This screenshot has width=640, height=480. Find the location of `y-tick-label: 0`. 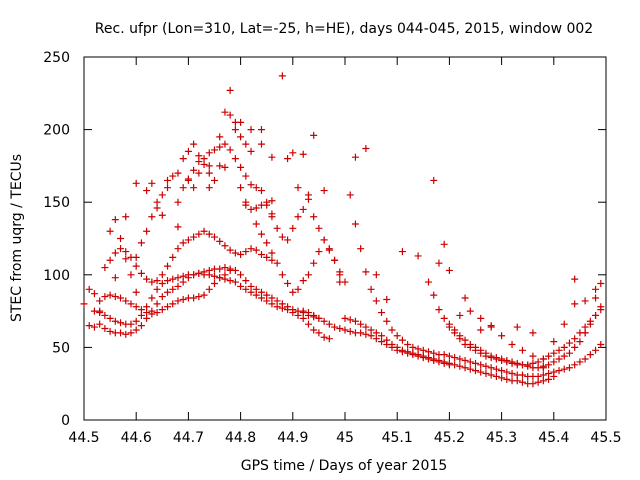

y-tick-label: 0 is located at coordinates (65, 421).